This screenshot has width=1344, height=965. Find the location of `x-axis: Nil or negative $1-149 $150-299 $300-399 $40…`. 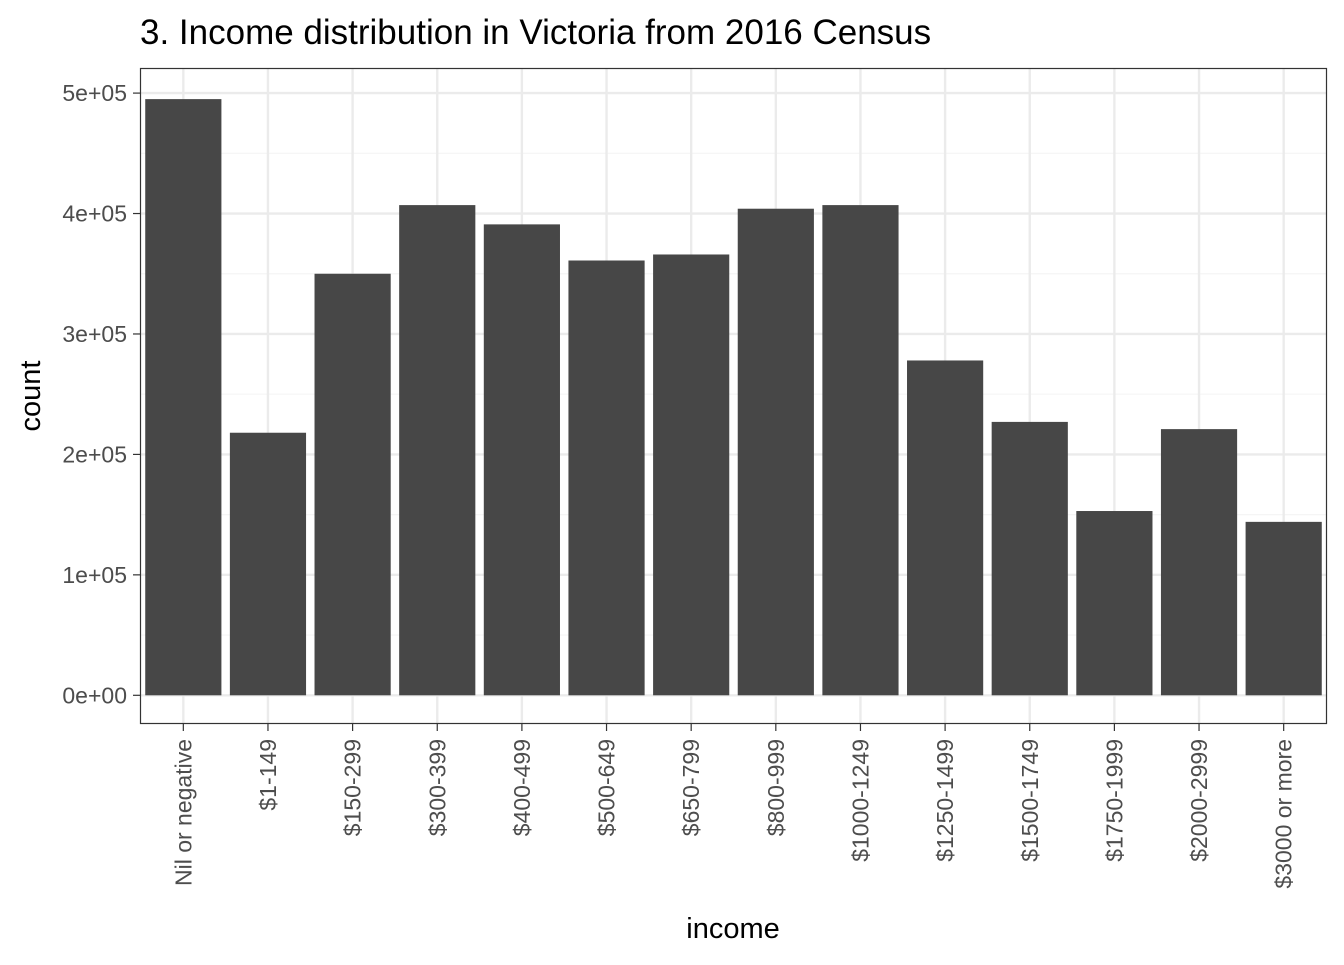

x-axis: Nil or negative $1-149 $150-299 $300-399 $40… is located at coordinates (733, 806).